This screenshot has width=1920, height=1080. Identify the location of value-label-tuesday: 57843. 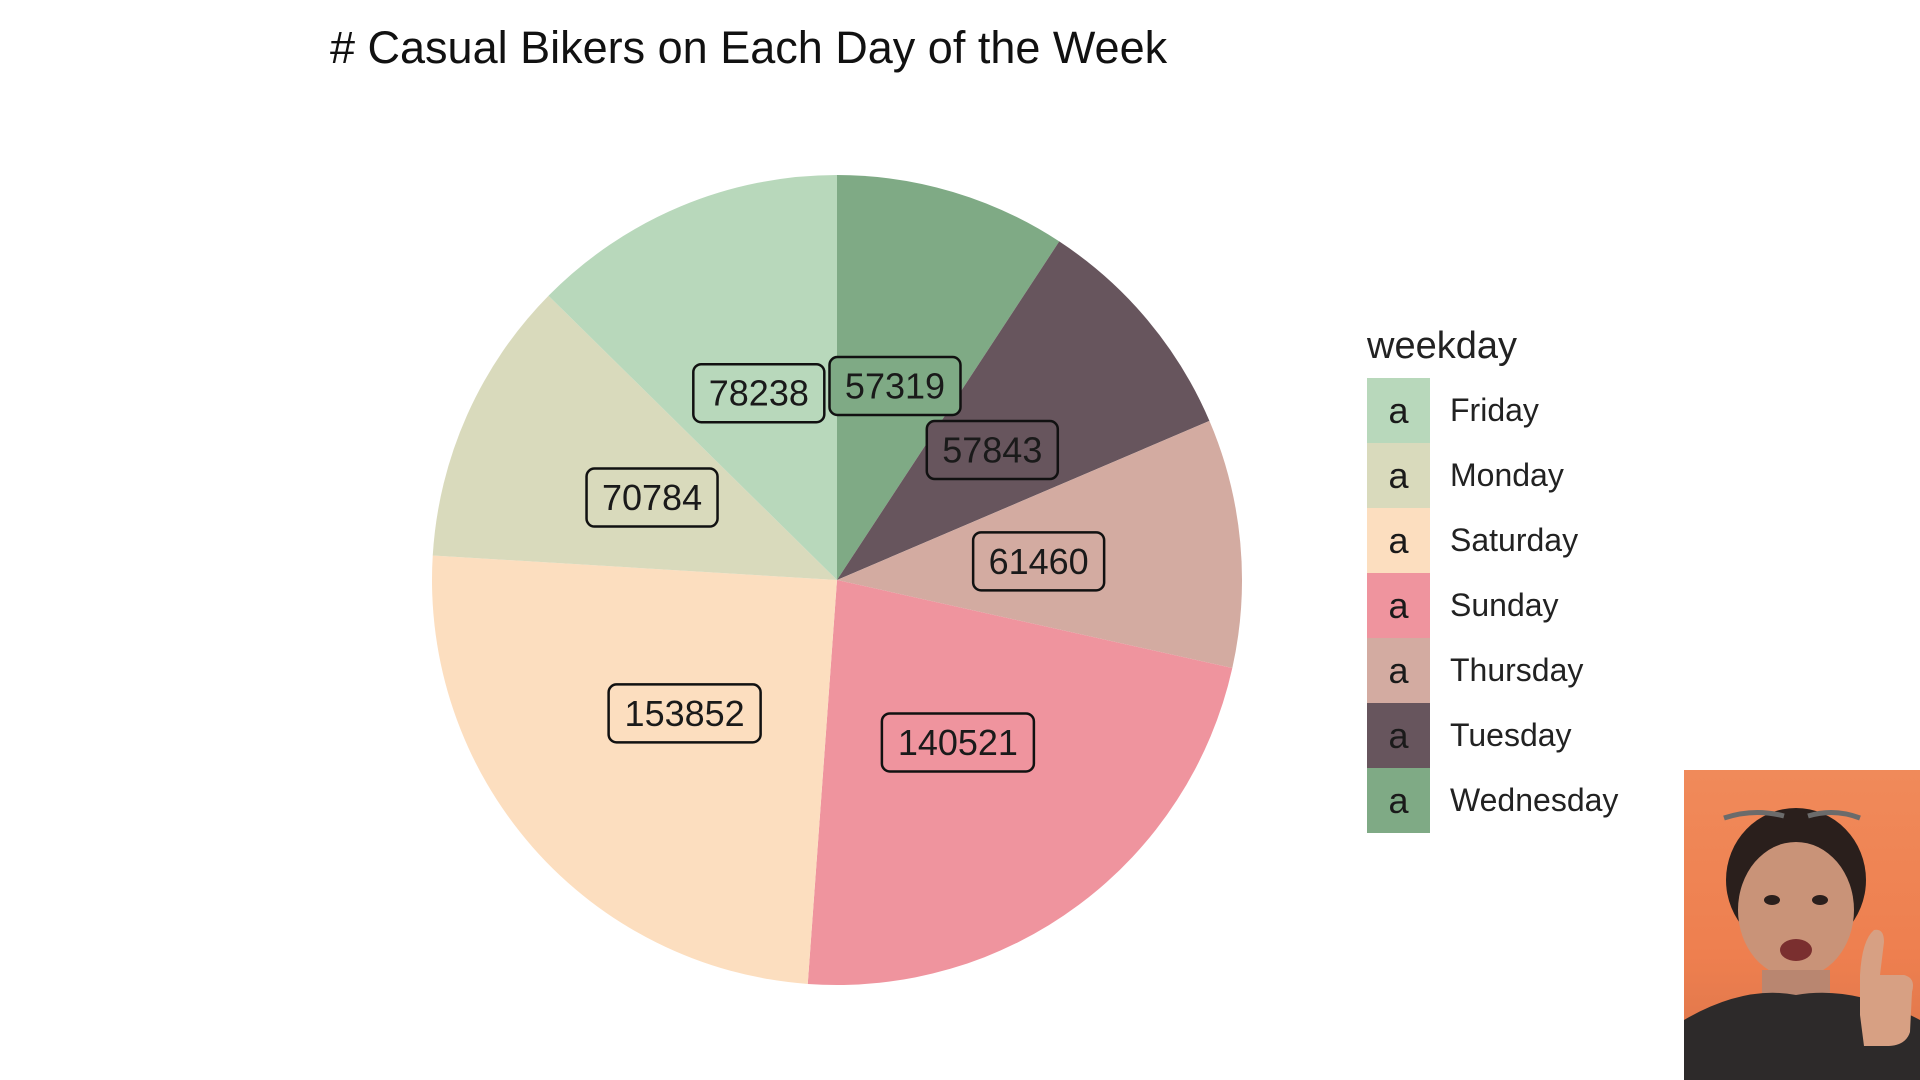
(992, 450).